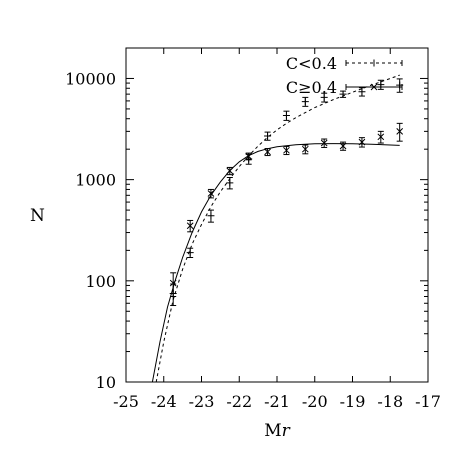 The width and height of the screenshot is (466, 464). What do you see at coordinates (311, 87) in the screenshot?
I see `legend-label-2: C≥0.4` at bounding box center [311, 87].